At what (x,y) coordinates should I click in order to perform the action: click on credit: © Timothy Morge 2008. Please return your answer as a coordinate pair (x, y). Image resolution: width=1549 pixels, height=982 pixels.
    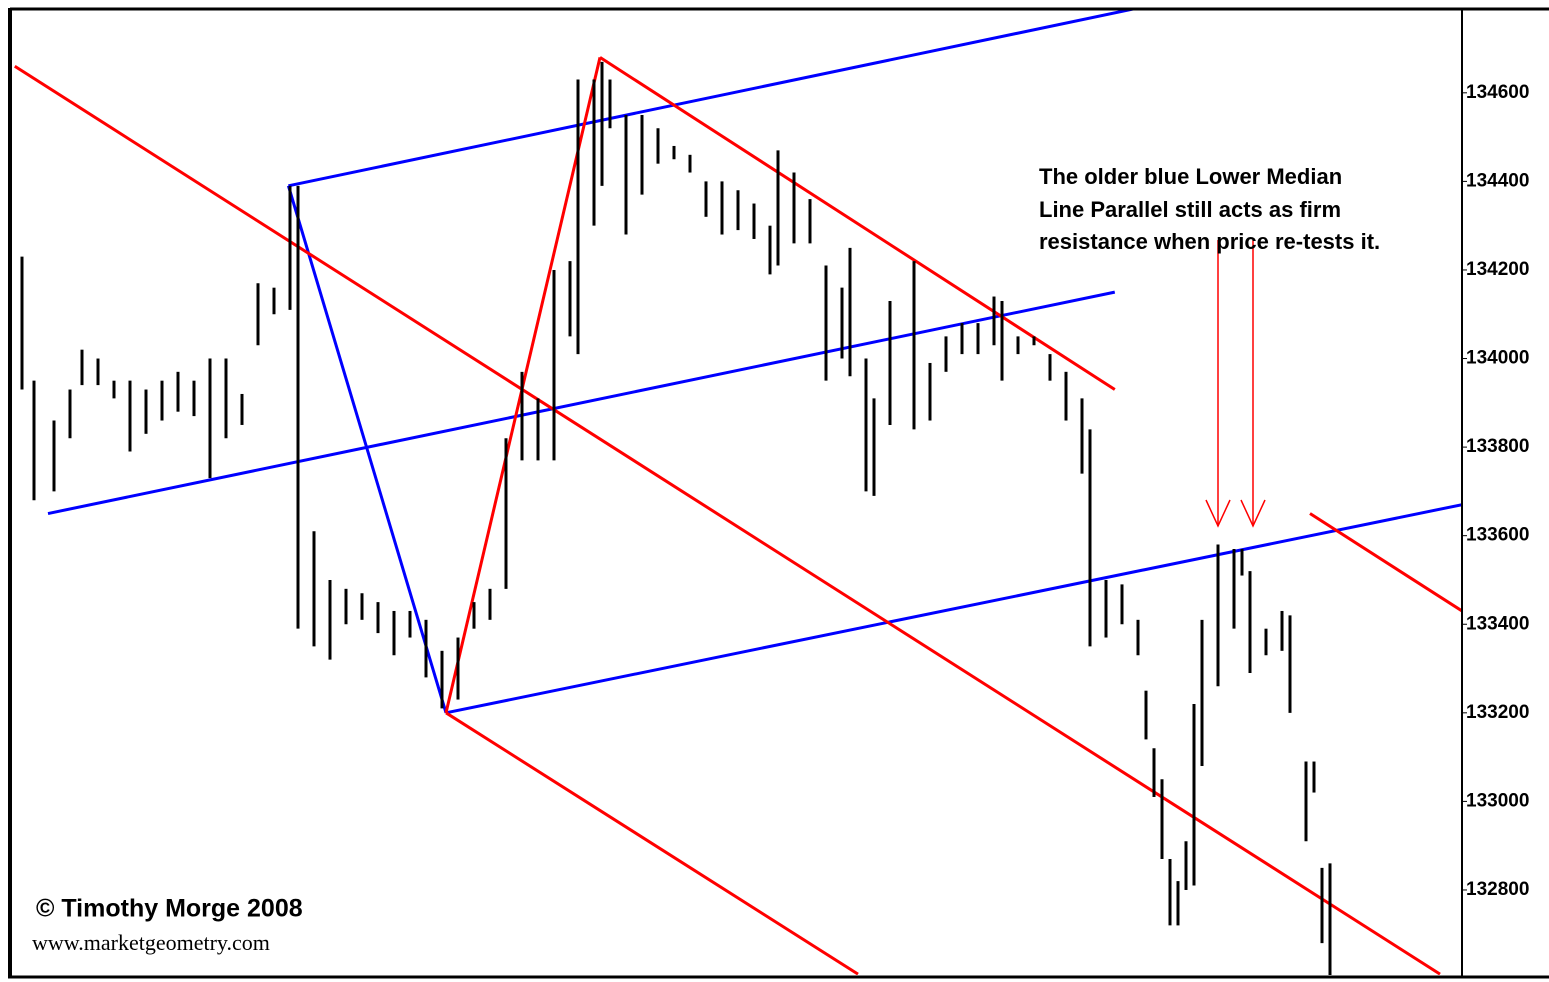
    Looking at the image, I should click on (169, 909).